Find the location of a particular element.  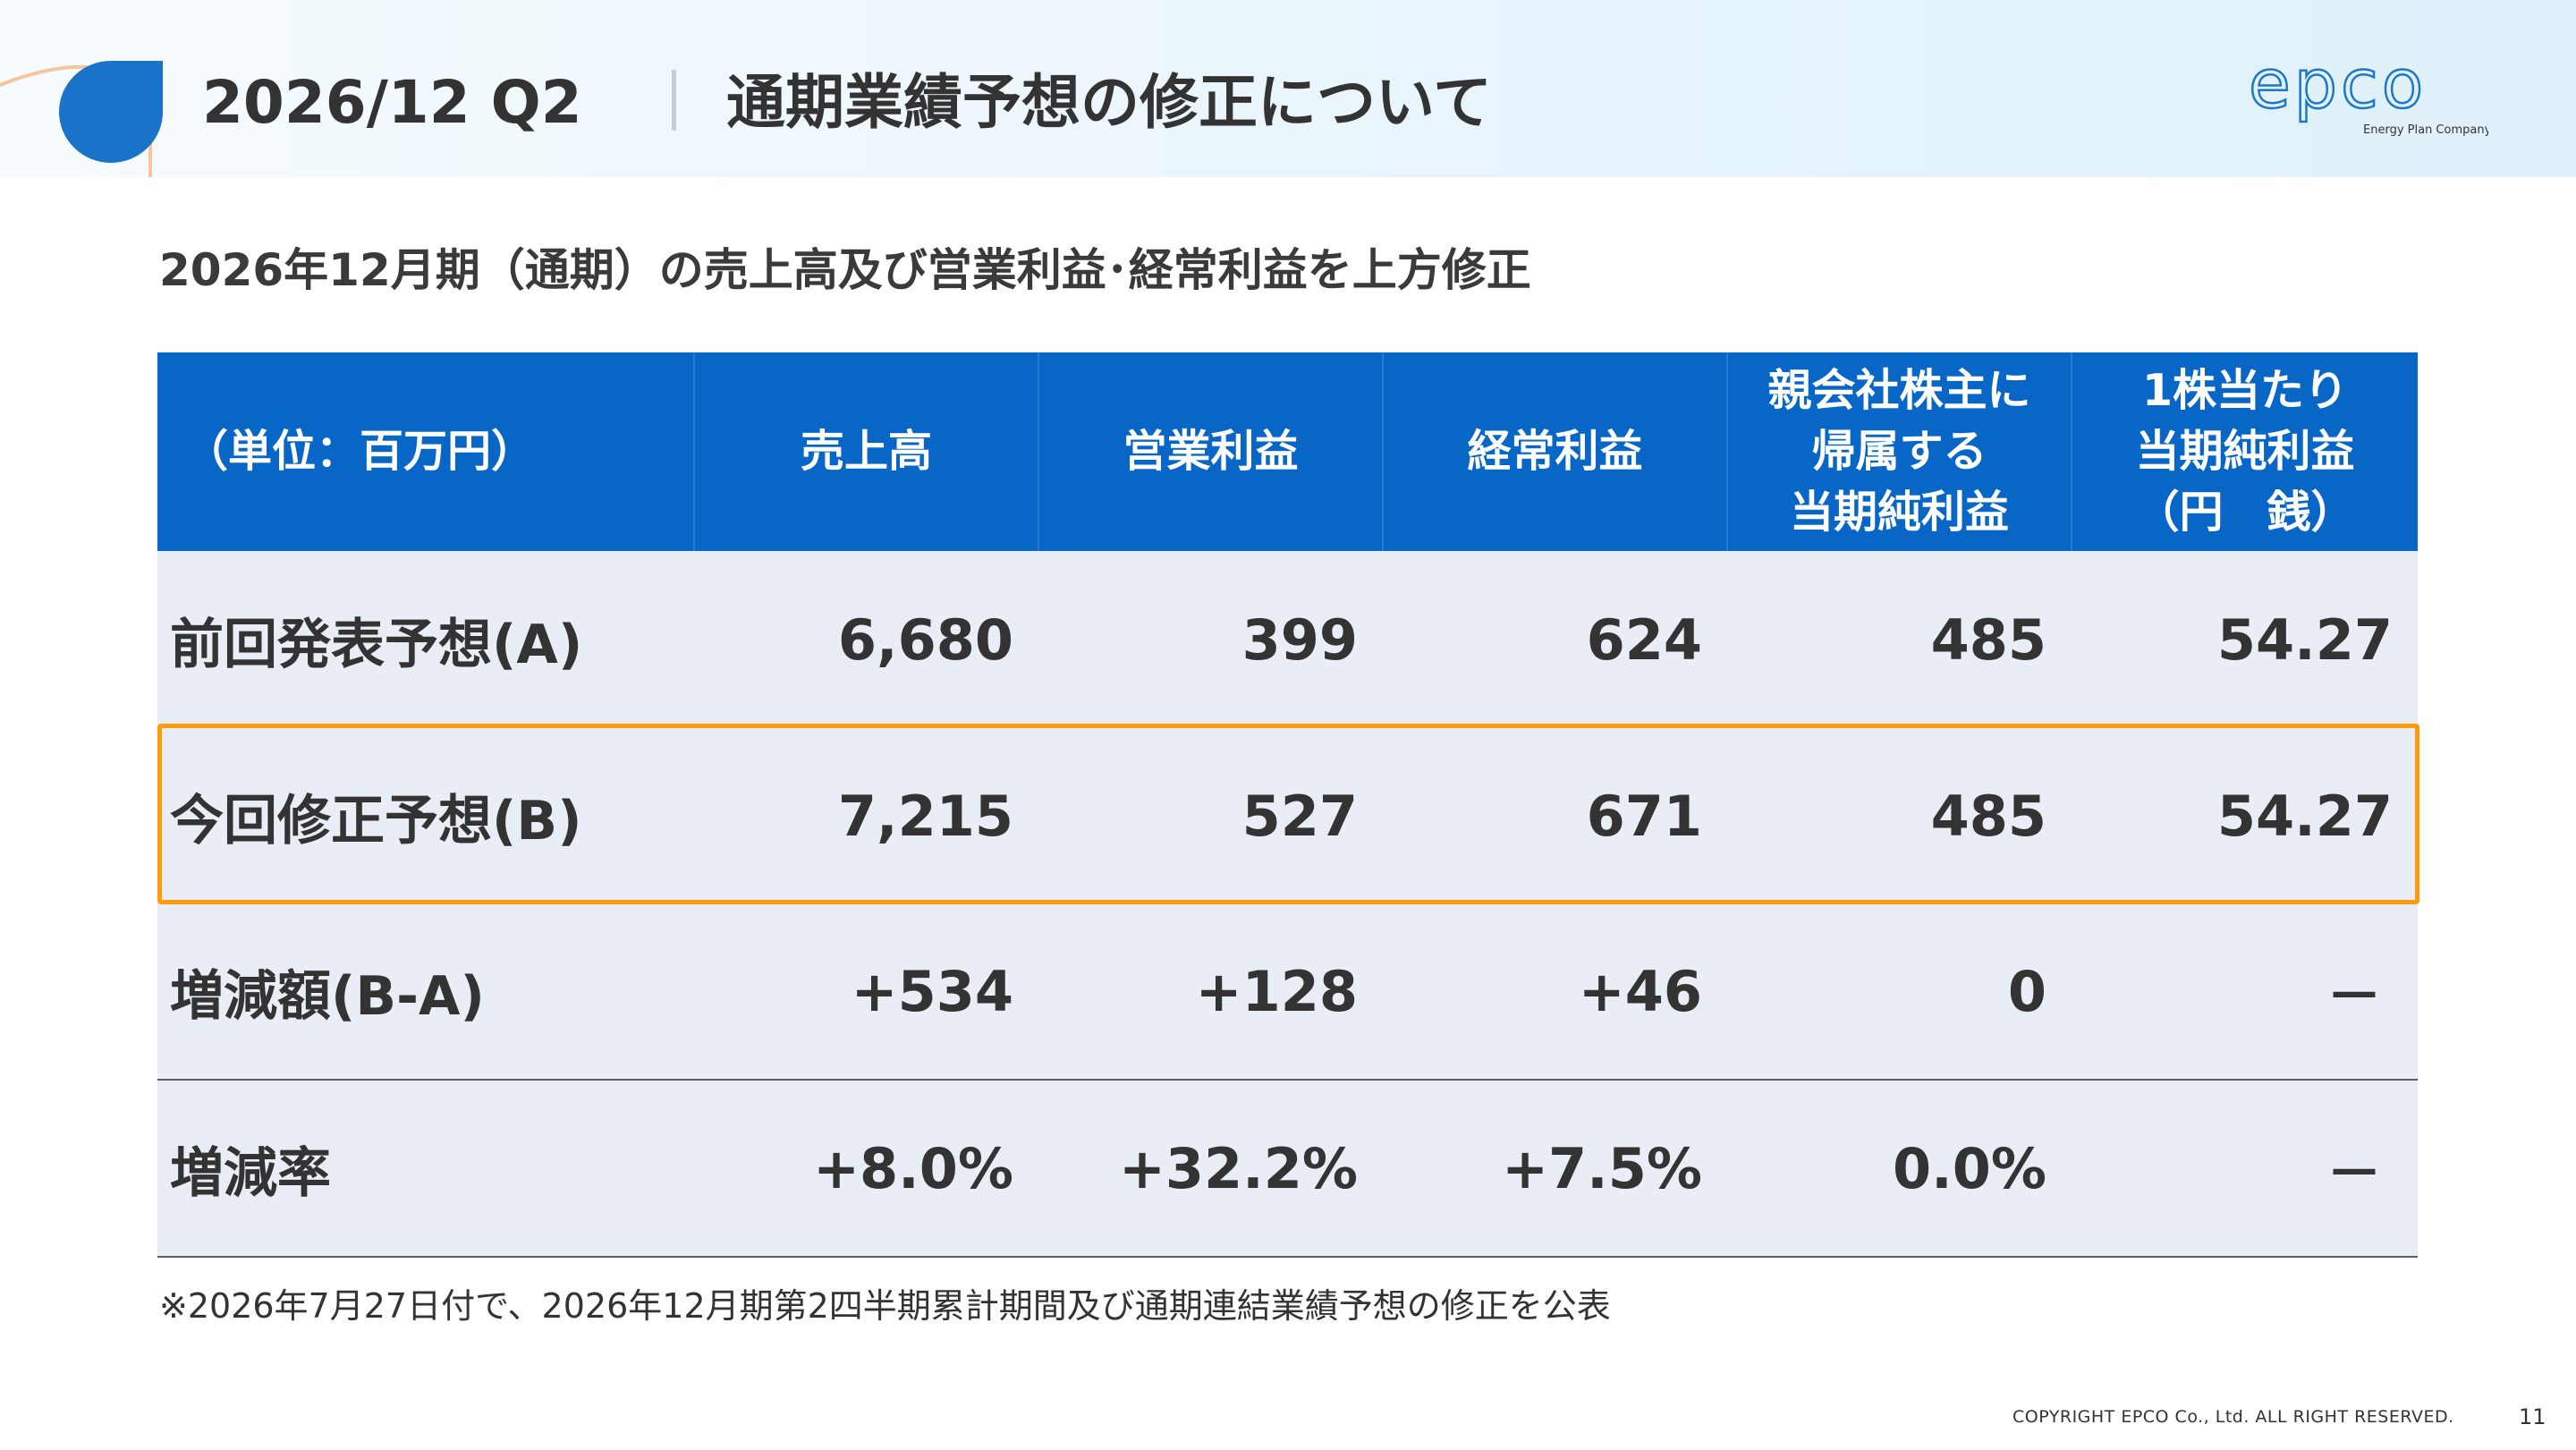

cell-ordinary-profit: 671 is located at coordinates (1555, 815).